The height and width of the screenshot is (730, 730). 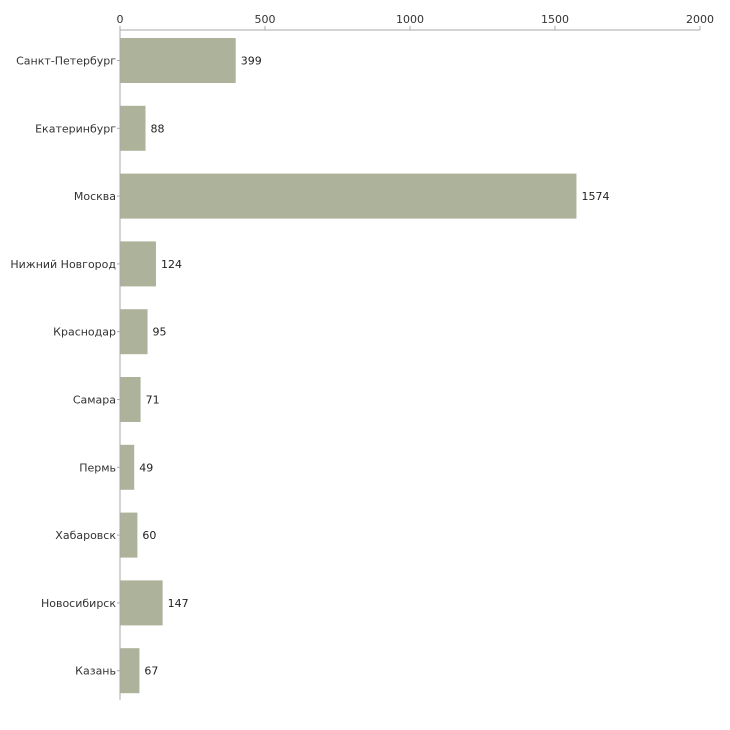 What do you see at coordinates (555, 19) in the screenshot?
I see `x-tick-label: 1500` at bounding box center [555, 19].